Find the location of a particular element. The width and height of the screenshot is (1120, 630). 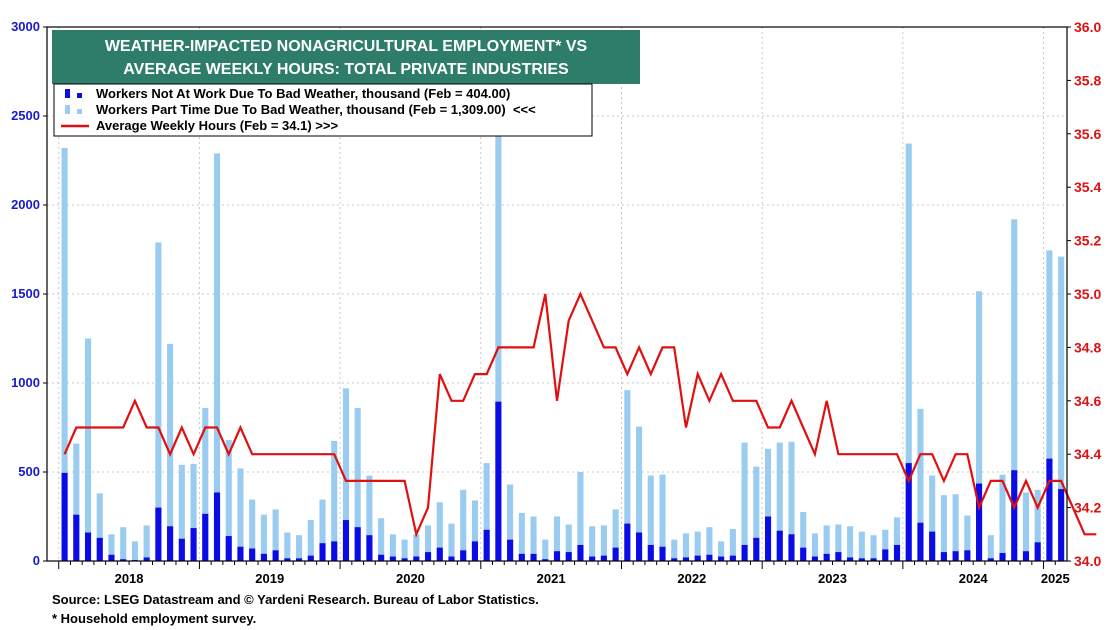

x-year-label: 2020 is located at coordinates (410, 578).